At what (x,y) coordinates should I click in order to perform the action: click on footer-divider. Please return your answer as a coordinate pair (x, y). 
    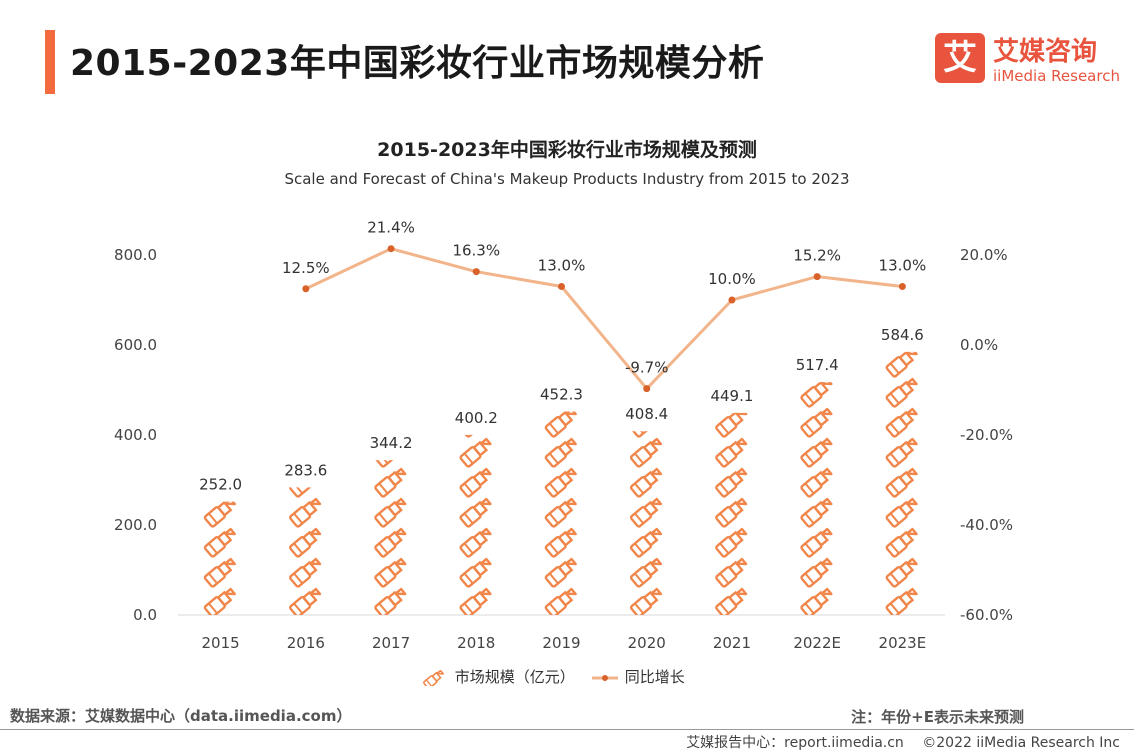
    Looking at the image, I should click on (567, 729).